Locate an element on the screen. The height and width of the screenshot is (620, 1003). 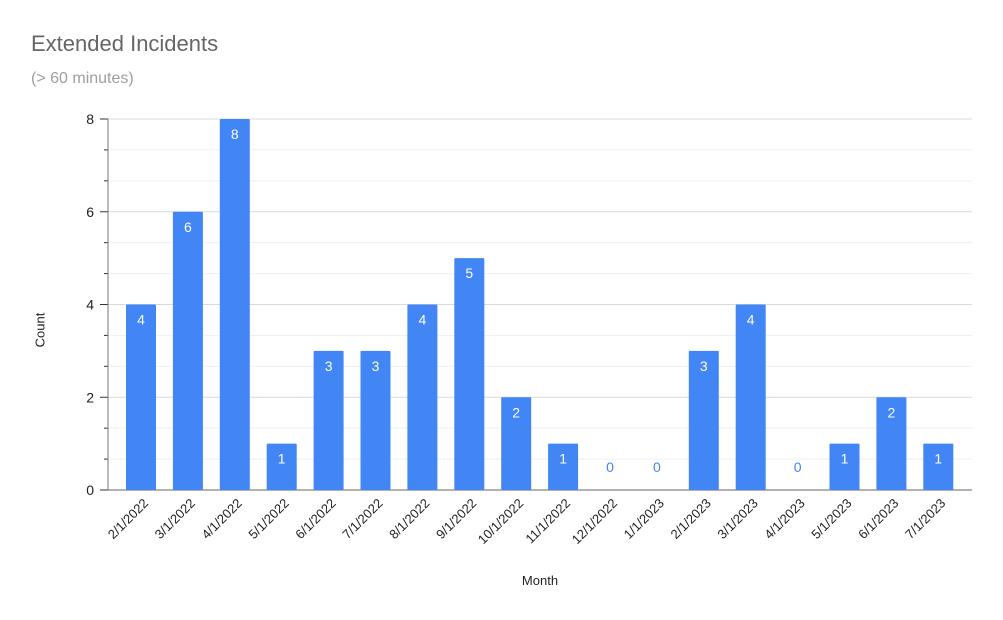
x-tick-label: 3/1/2022 is located at coordinates (175, 519).